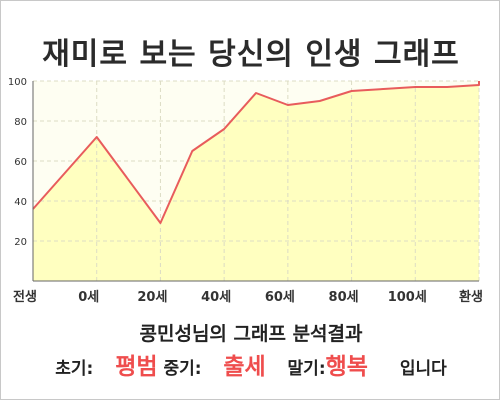  I want to click on late-value: 행복, so click(346, 367).